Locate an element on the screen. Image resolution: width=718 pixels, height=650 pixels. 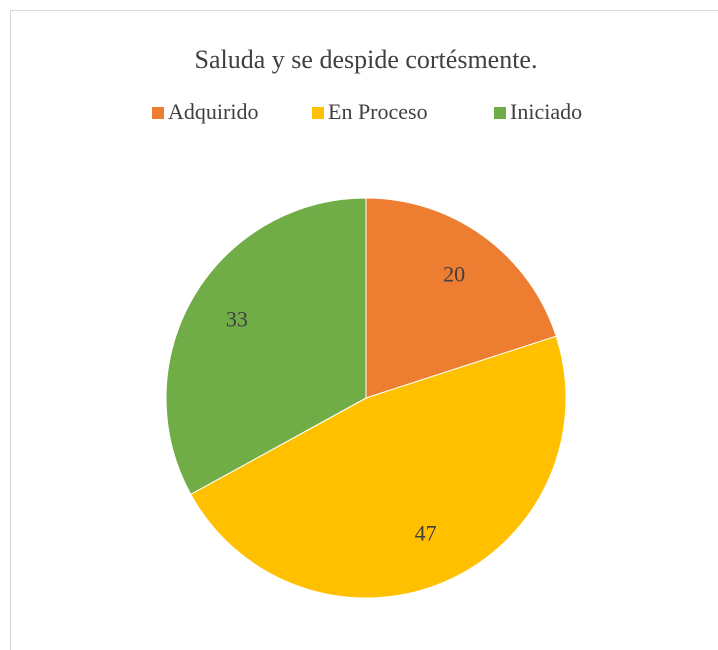
legend-label: Iniciado is located at coordinates (546, 111).